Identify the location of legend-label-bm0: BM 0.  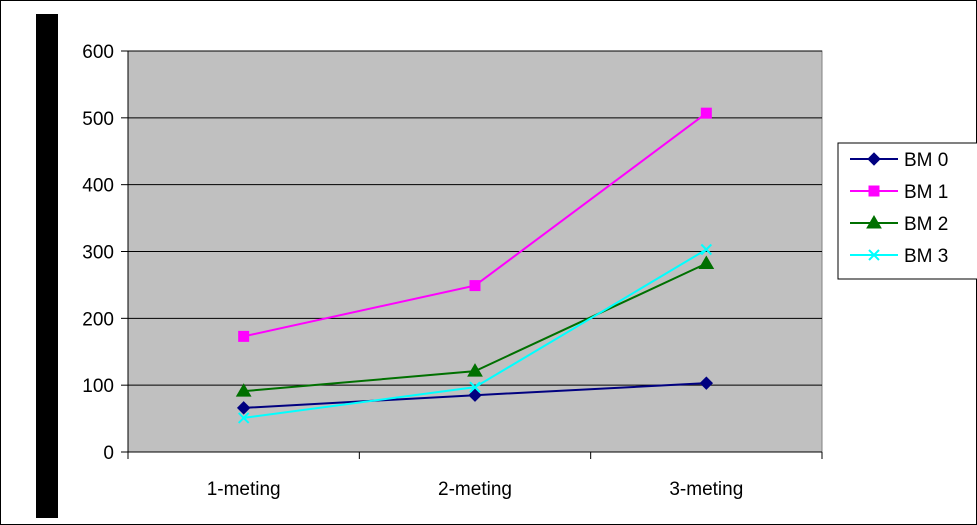
(926, 160).